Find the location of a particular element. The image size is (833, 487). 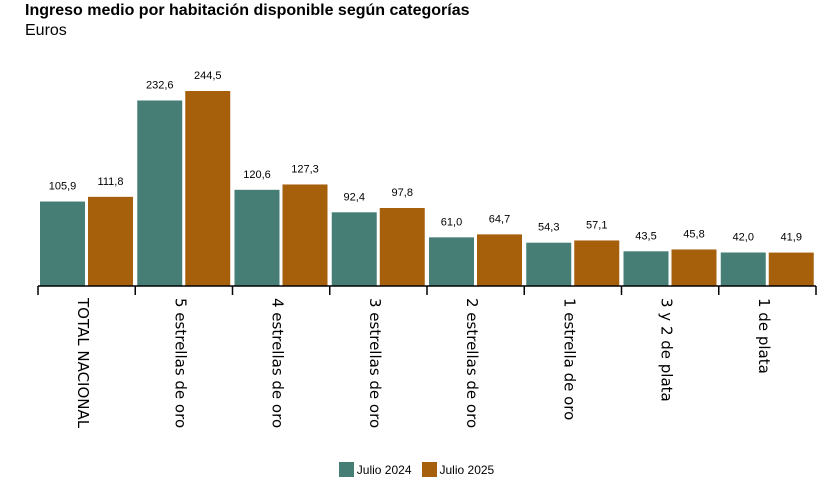

legend-item-julio-2025: Julio 2025 is located at coordinates (458, 469).